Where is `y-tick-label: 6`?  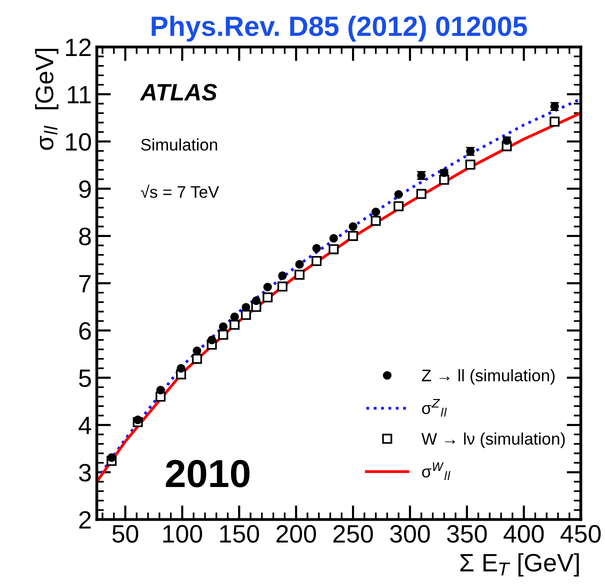 y-tick-label: 6 is located at coordinates (85, 331).